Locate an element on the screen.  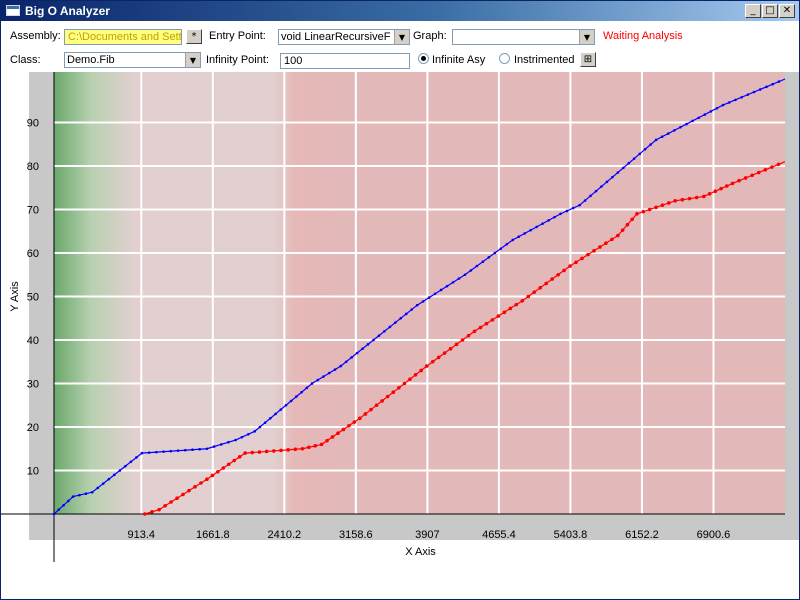
maximize-button: □ is located at coordinates (770, 11).